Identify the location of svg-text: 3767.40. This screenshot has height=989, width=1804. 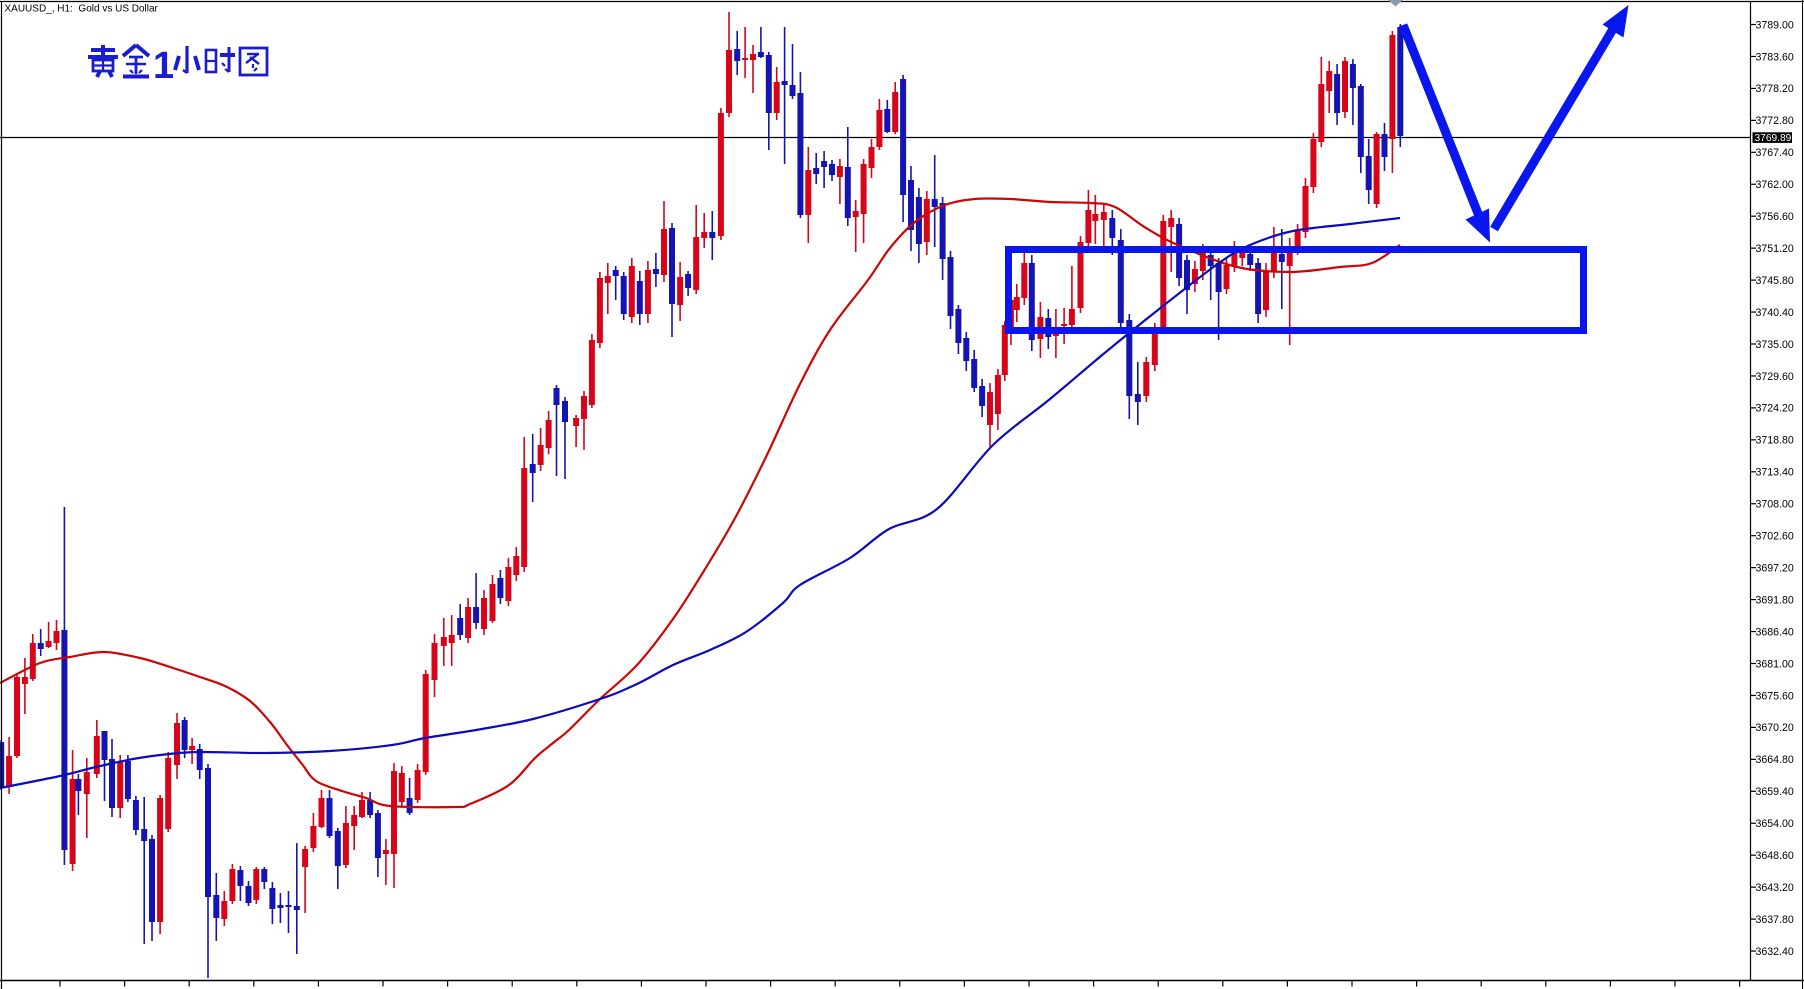
(1775, 153).